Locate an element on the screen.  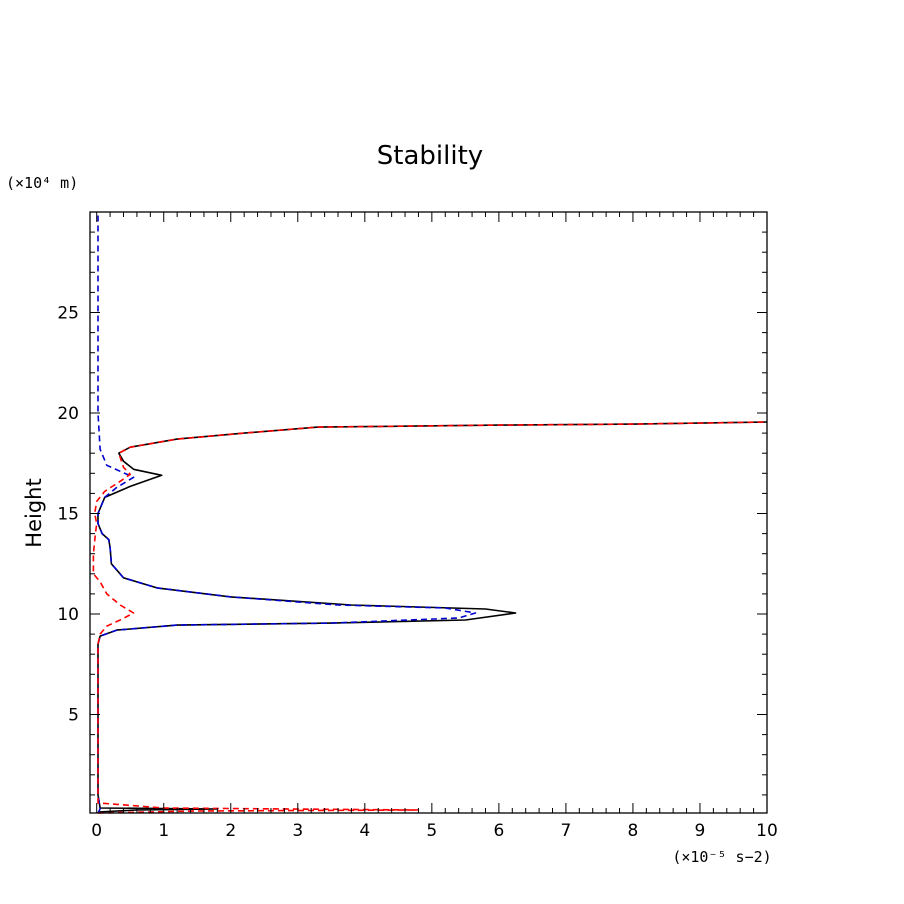
y-axis-label: Height is located at coordinates (34, 512).